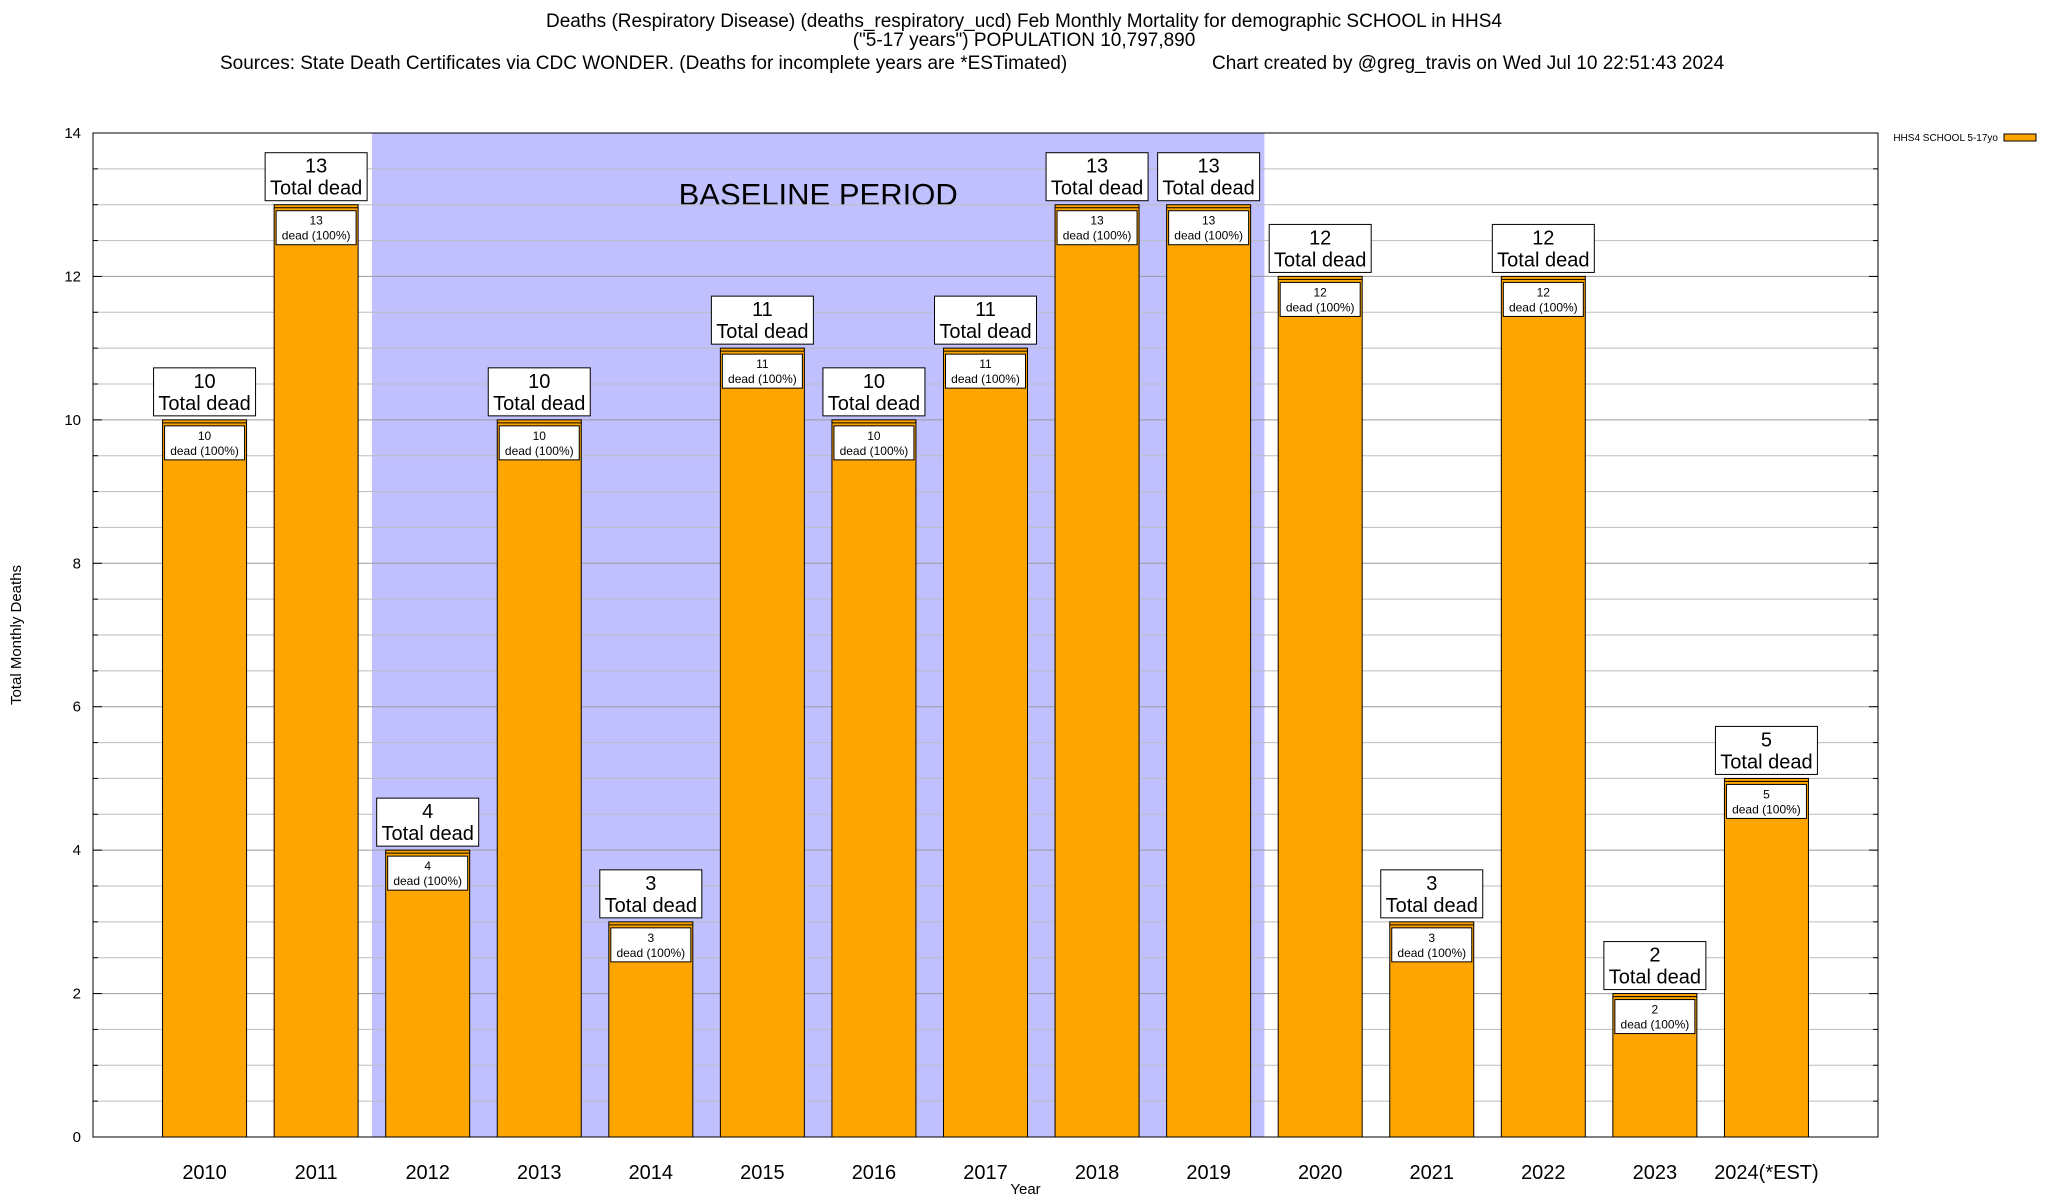 This screenshot has height=1200, width=2048. What do you see at coordinates (1654, 956) in the screenshot?
I see `total-label-value: 2` at bounding box center [1654, 956].